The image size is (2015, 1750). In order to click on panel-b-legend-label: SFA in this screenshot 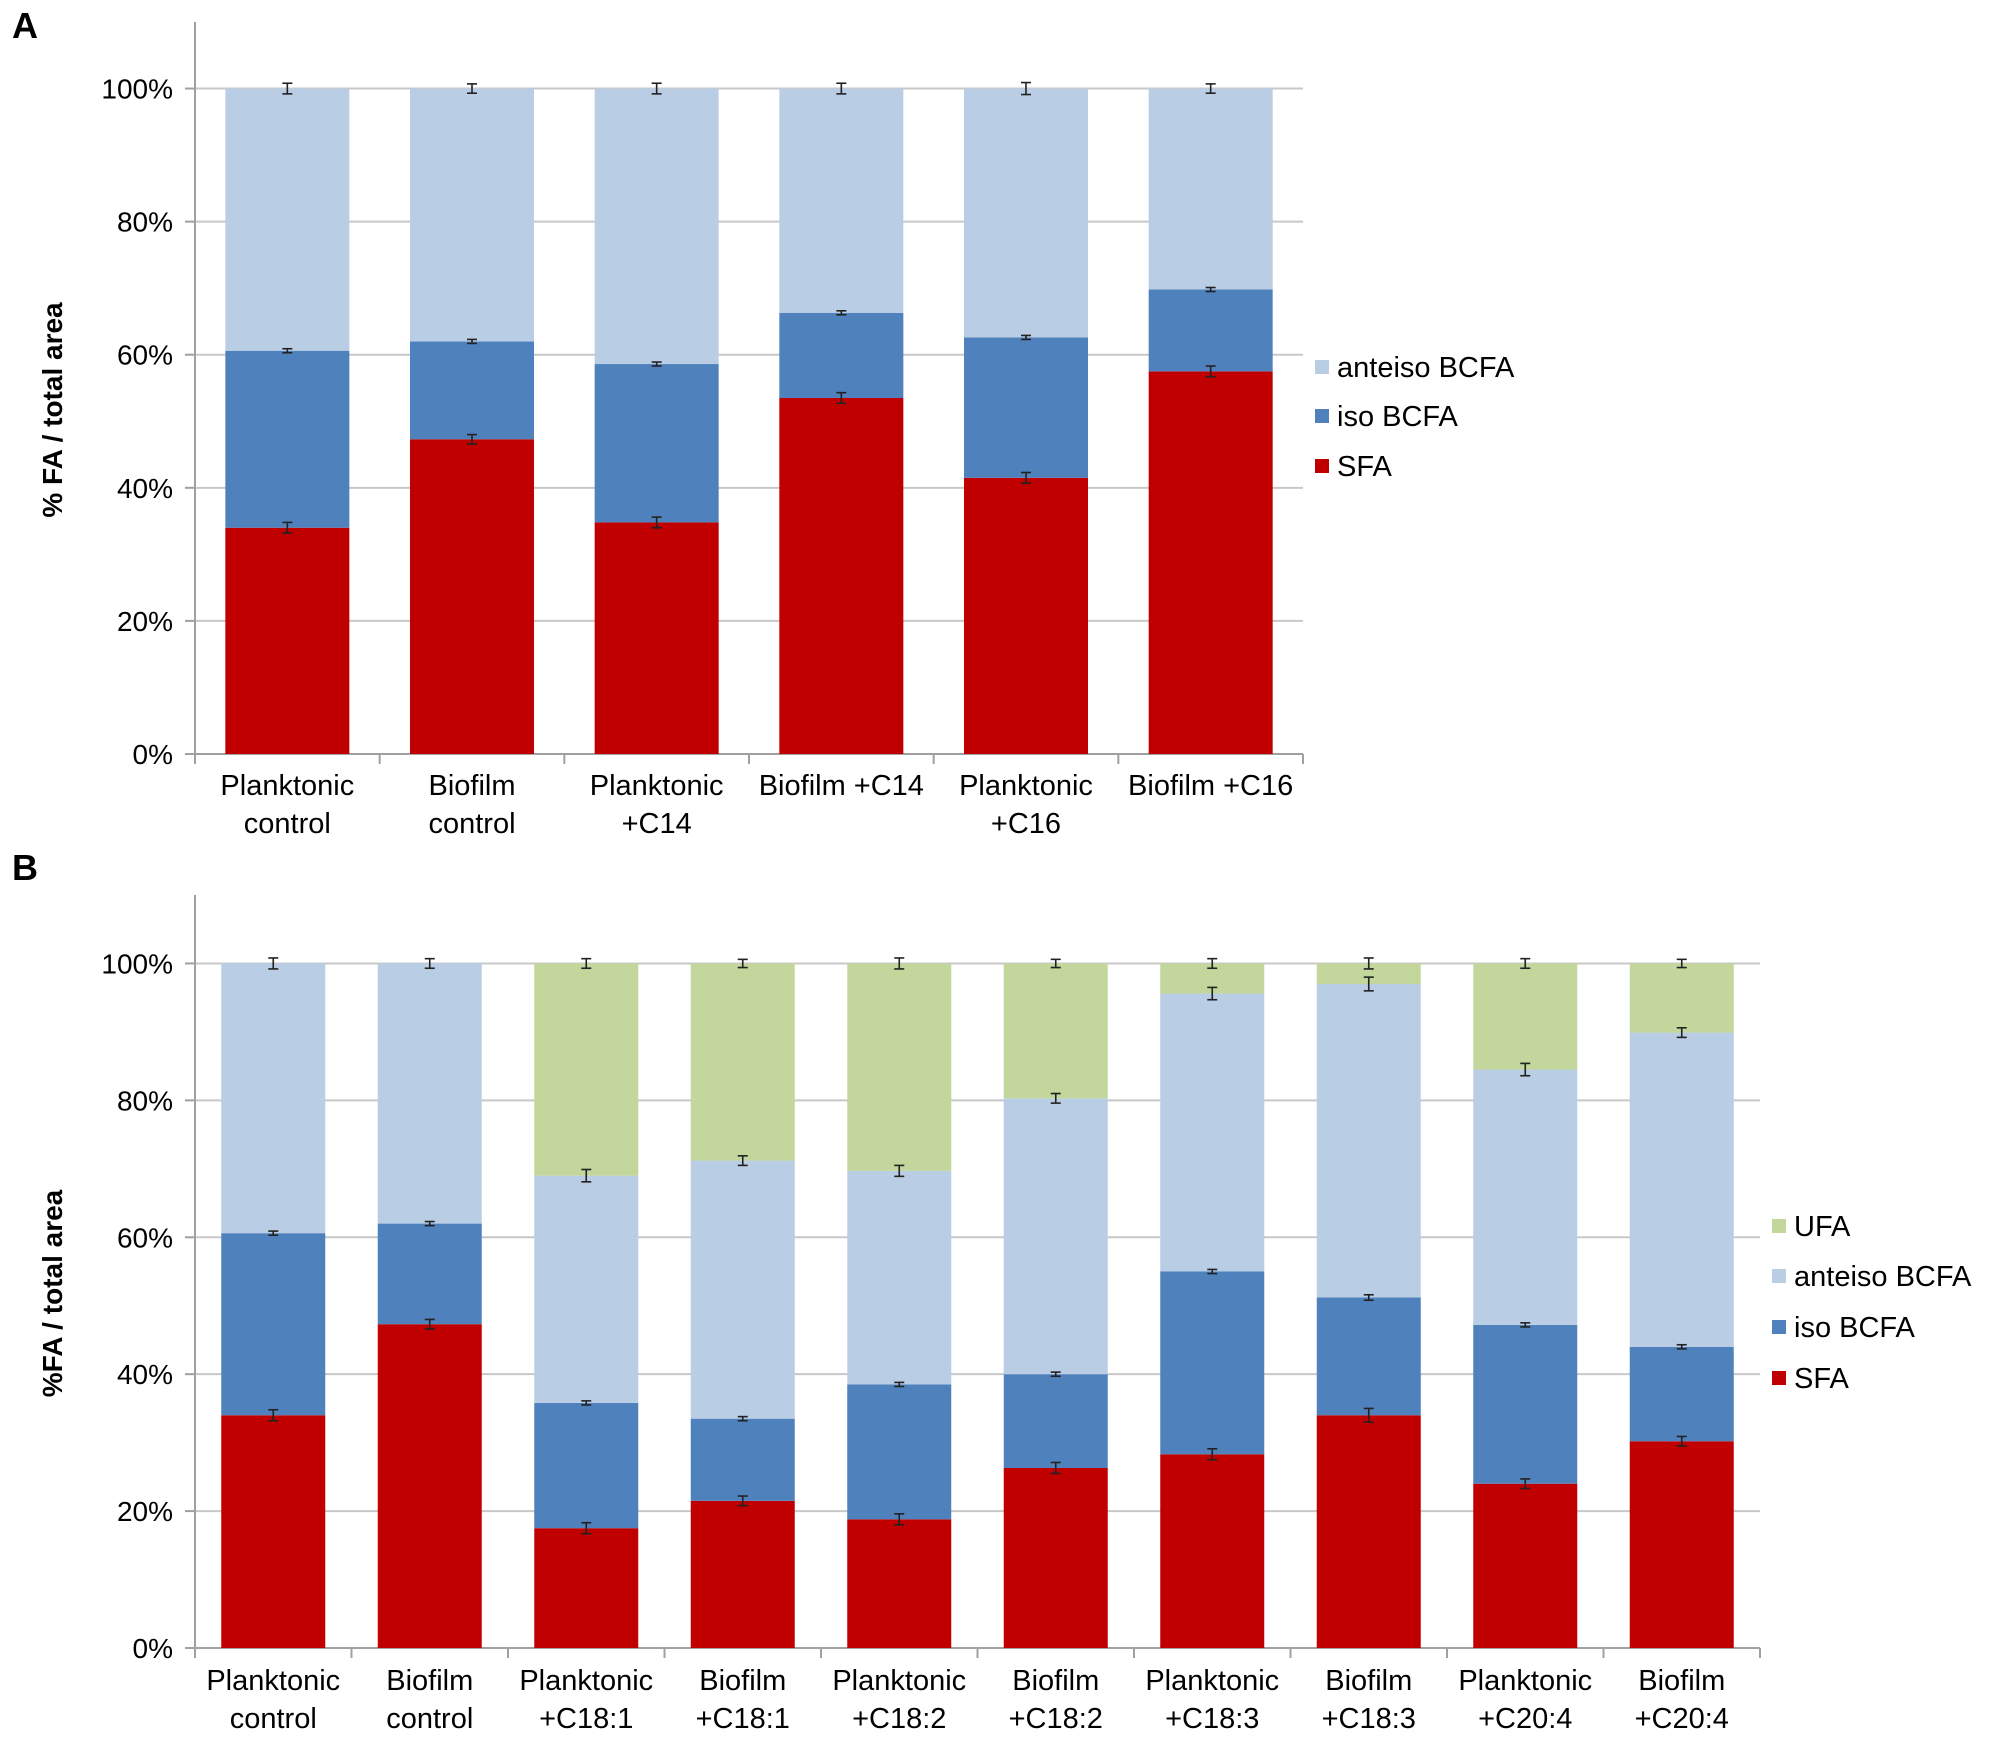, I will do `click(1821, 1379)`.